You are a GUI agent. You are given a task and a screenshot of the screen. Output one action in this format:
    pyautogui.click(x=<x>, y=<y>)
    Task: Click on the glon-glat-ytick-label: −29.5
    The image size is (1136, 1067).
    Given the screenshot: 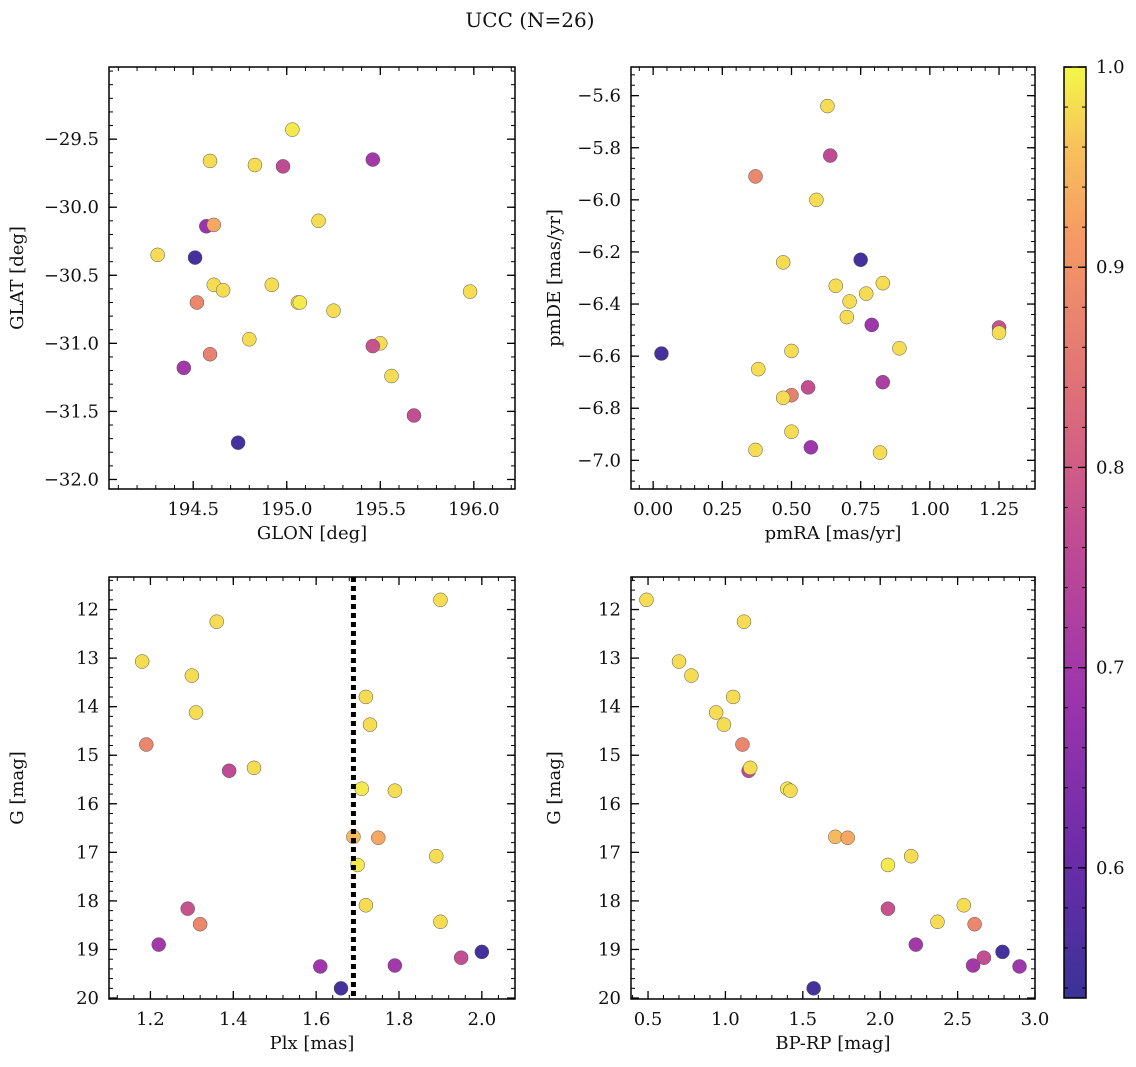 What is the action you would take?
    pyautogui.click(x=71, y=139)
    